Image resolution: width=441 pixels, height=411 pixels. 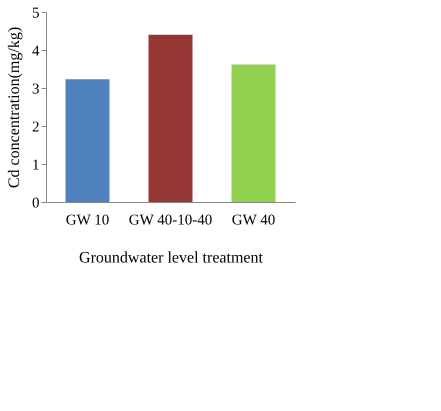 I want to click on x-tick-label: GW 40-10-40, so click(x=170, y=220).